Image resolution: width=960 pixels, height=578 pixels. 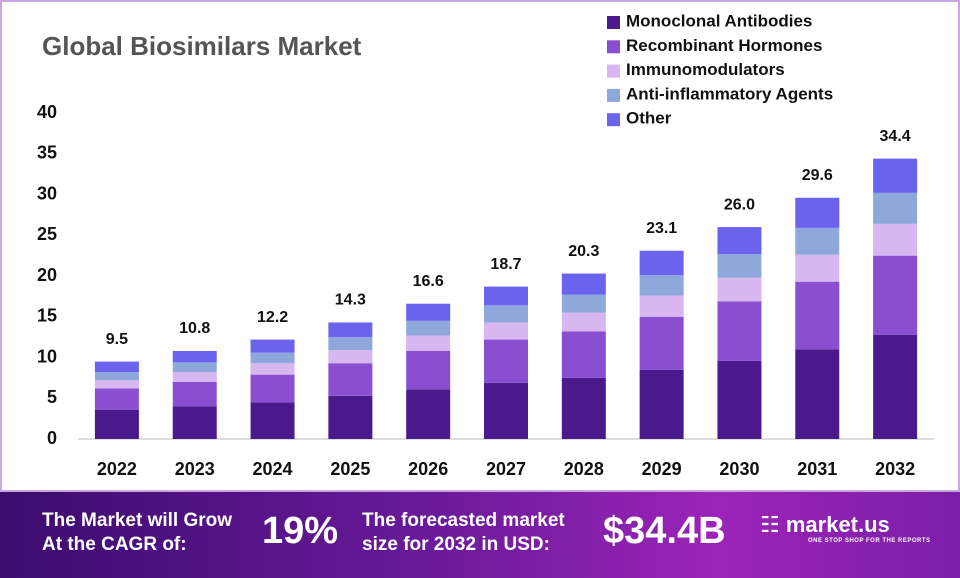 I want to click on x-tick-label: 2022, so click(x=117, y=469).